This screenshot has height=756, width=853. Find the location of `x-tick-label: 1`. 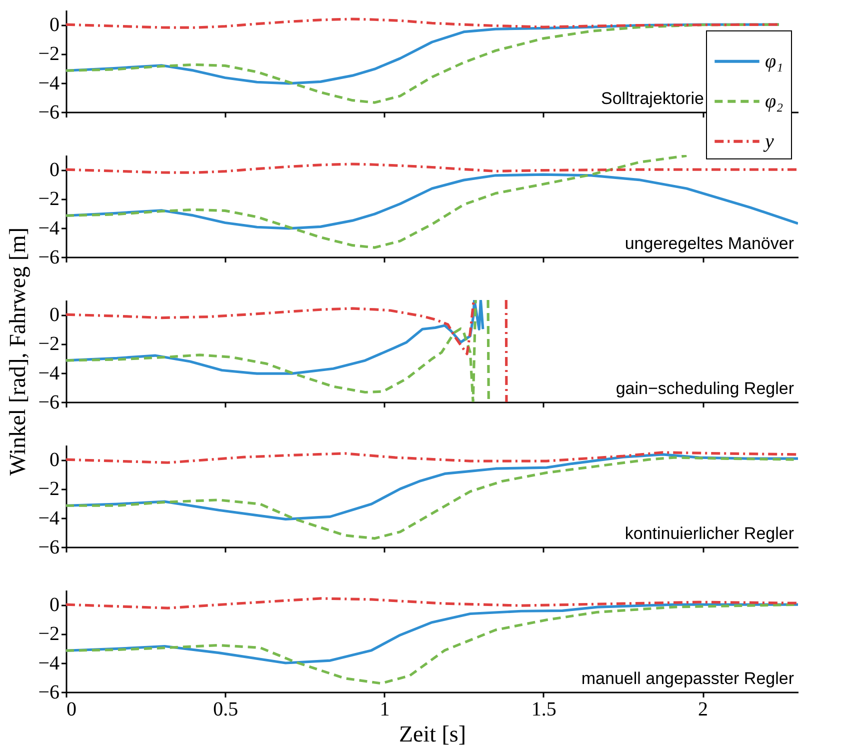

x-tick-label: 1 is located at coordinates (385, 709).